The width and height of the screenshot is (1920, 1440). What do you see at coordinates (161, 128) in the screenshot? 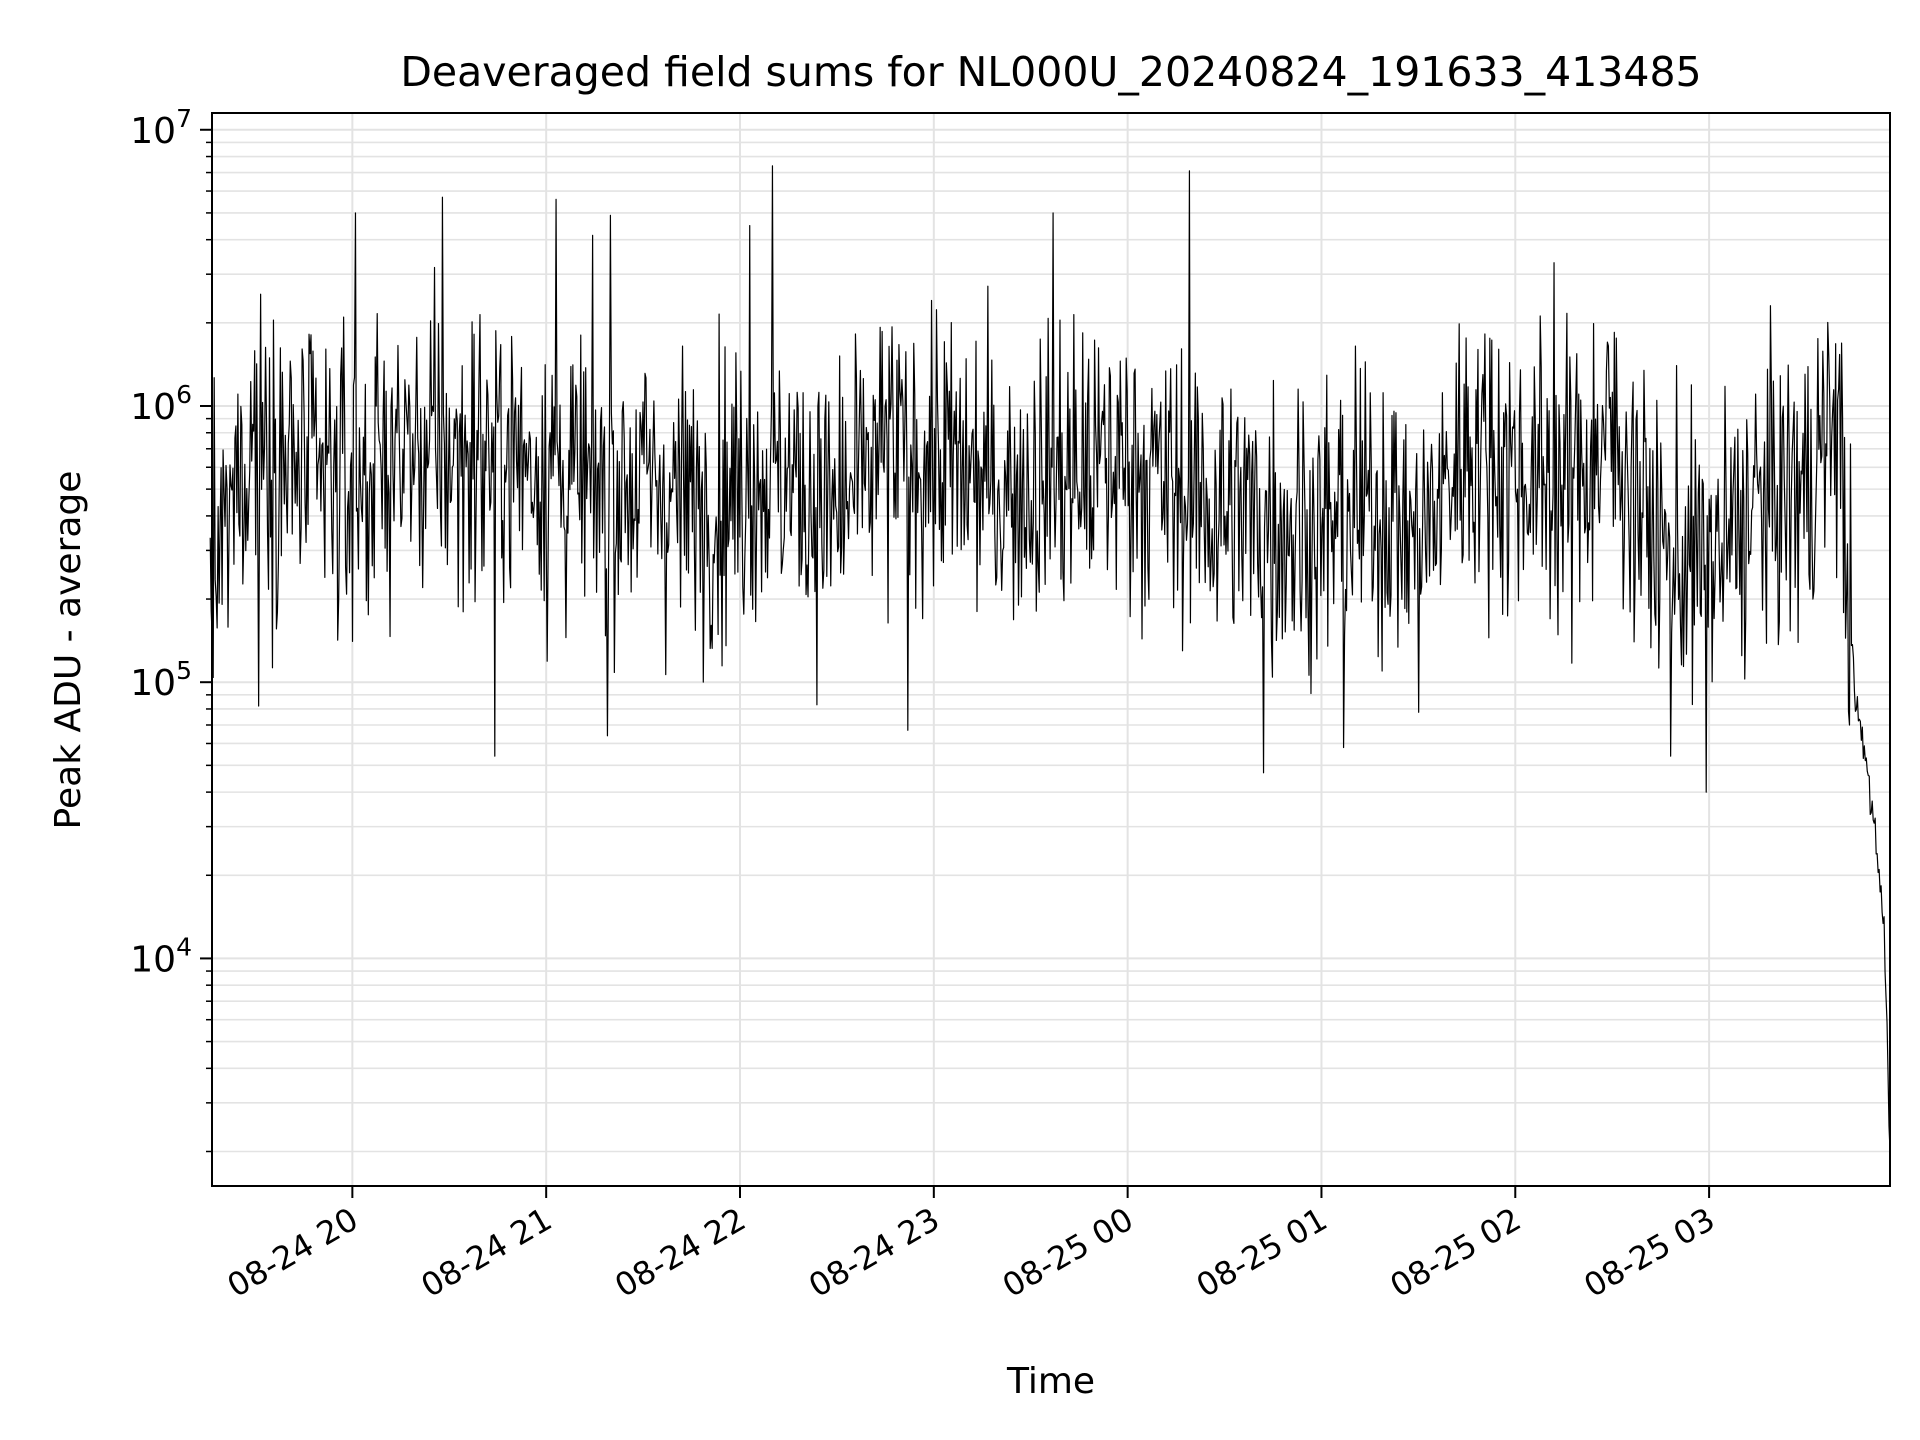
I see `y-tick-label: 10⁷` at bounding box center [161, 128].